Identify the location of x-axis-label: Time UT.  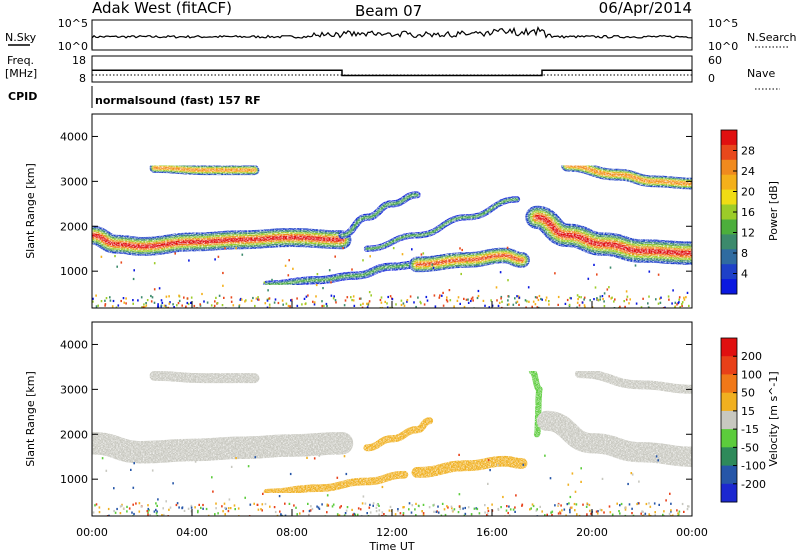
(391, 546).